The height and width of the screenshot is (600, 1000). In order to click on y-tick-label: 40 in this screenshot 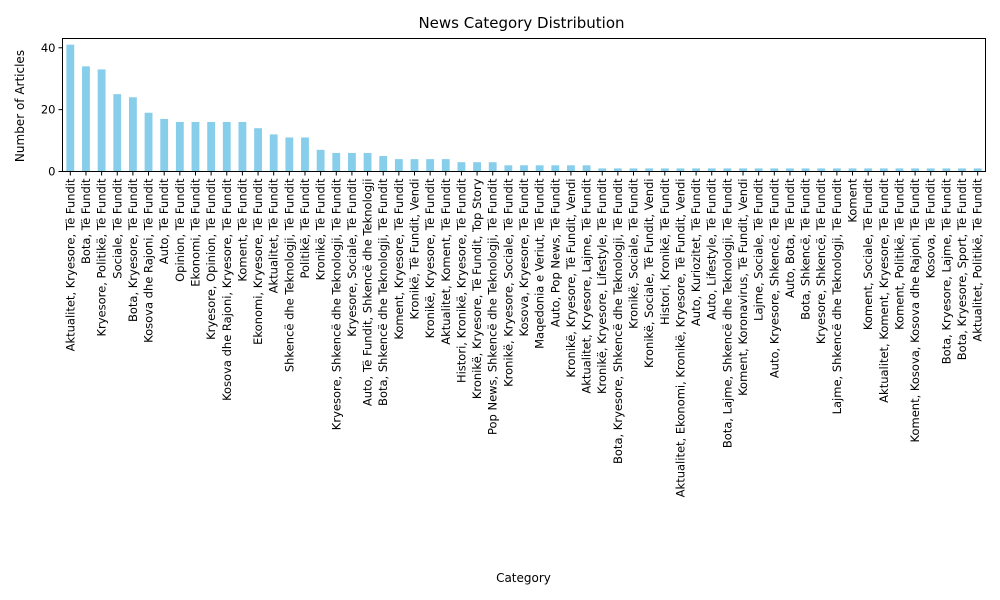, I will do `click(48, 48)`.